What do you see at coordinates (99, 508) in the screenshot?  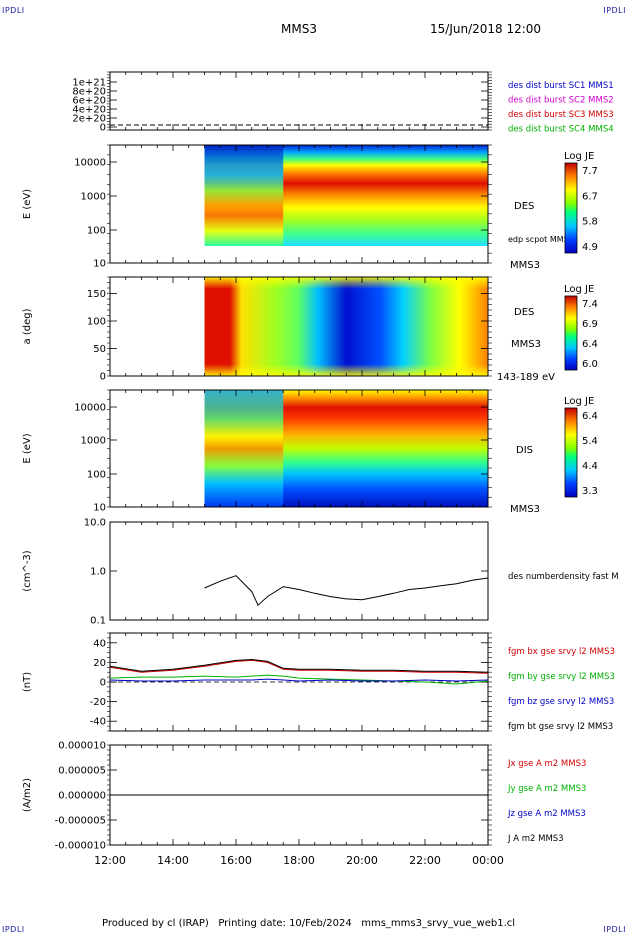 I see `dis-energy-panel-y-tick-label: 10` at bounding box center [99, 508].